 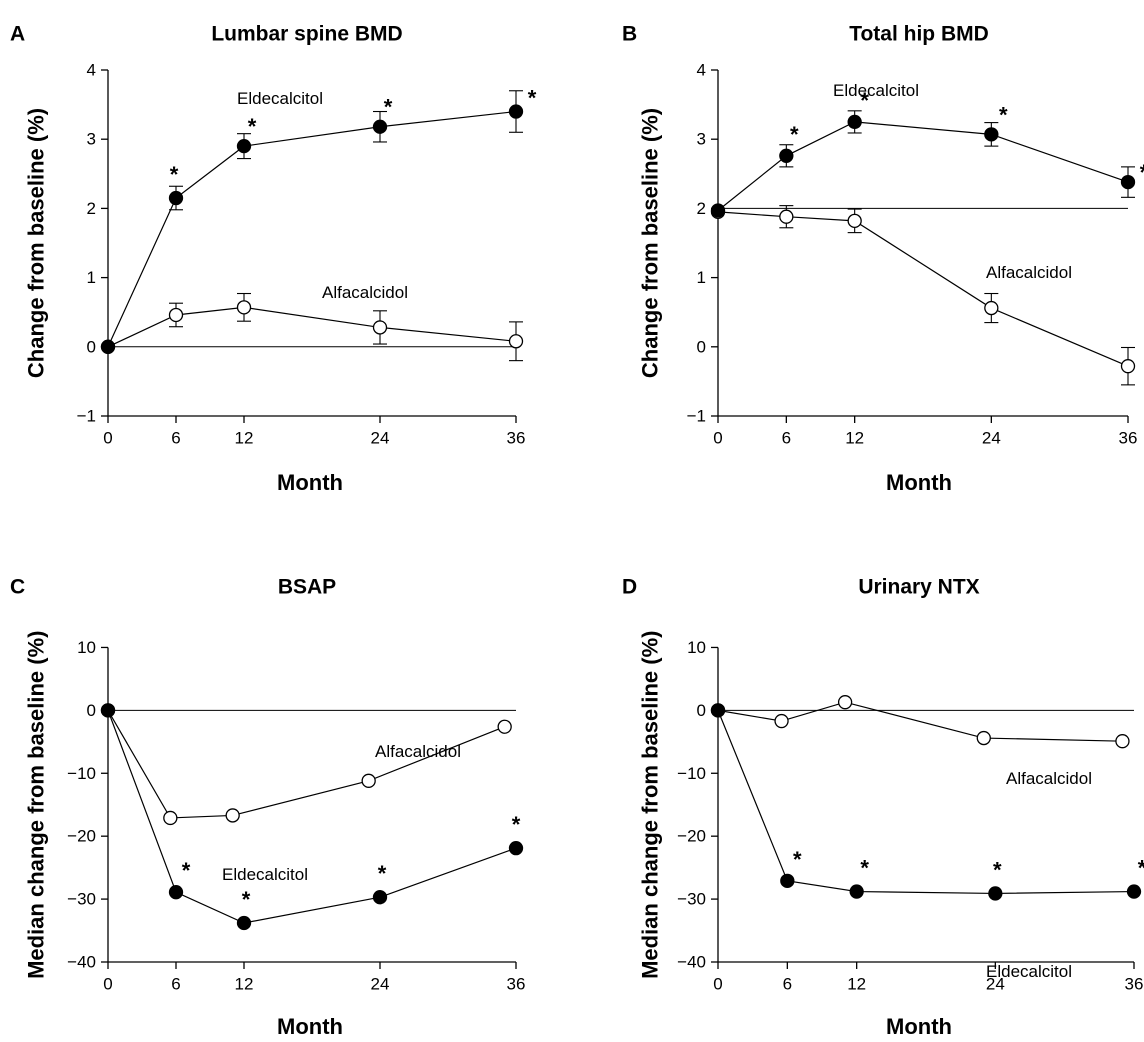 I want to click on y-tick-label: 4, so click(x=701, y=70).